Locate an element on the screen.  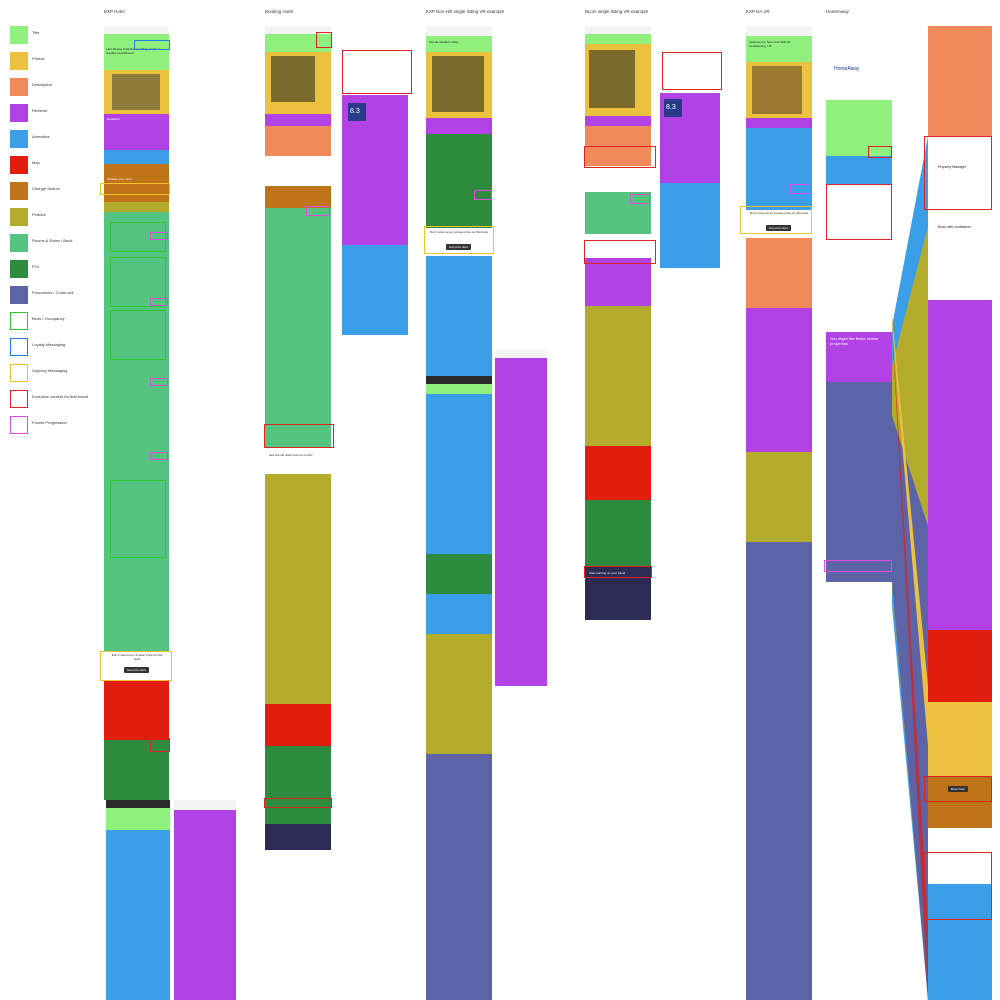
legend-item: Exclusive content for that brand is located at coordinates (55, 400).